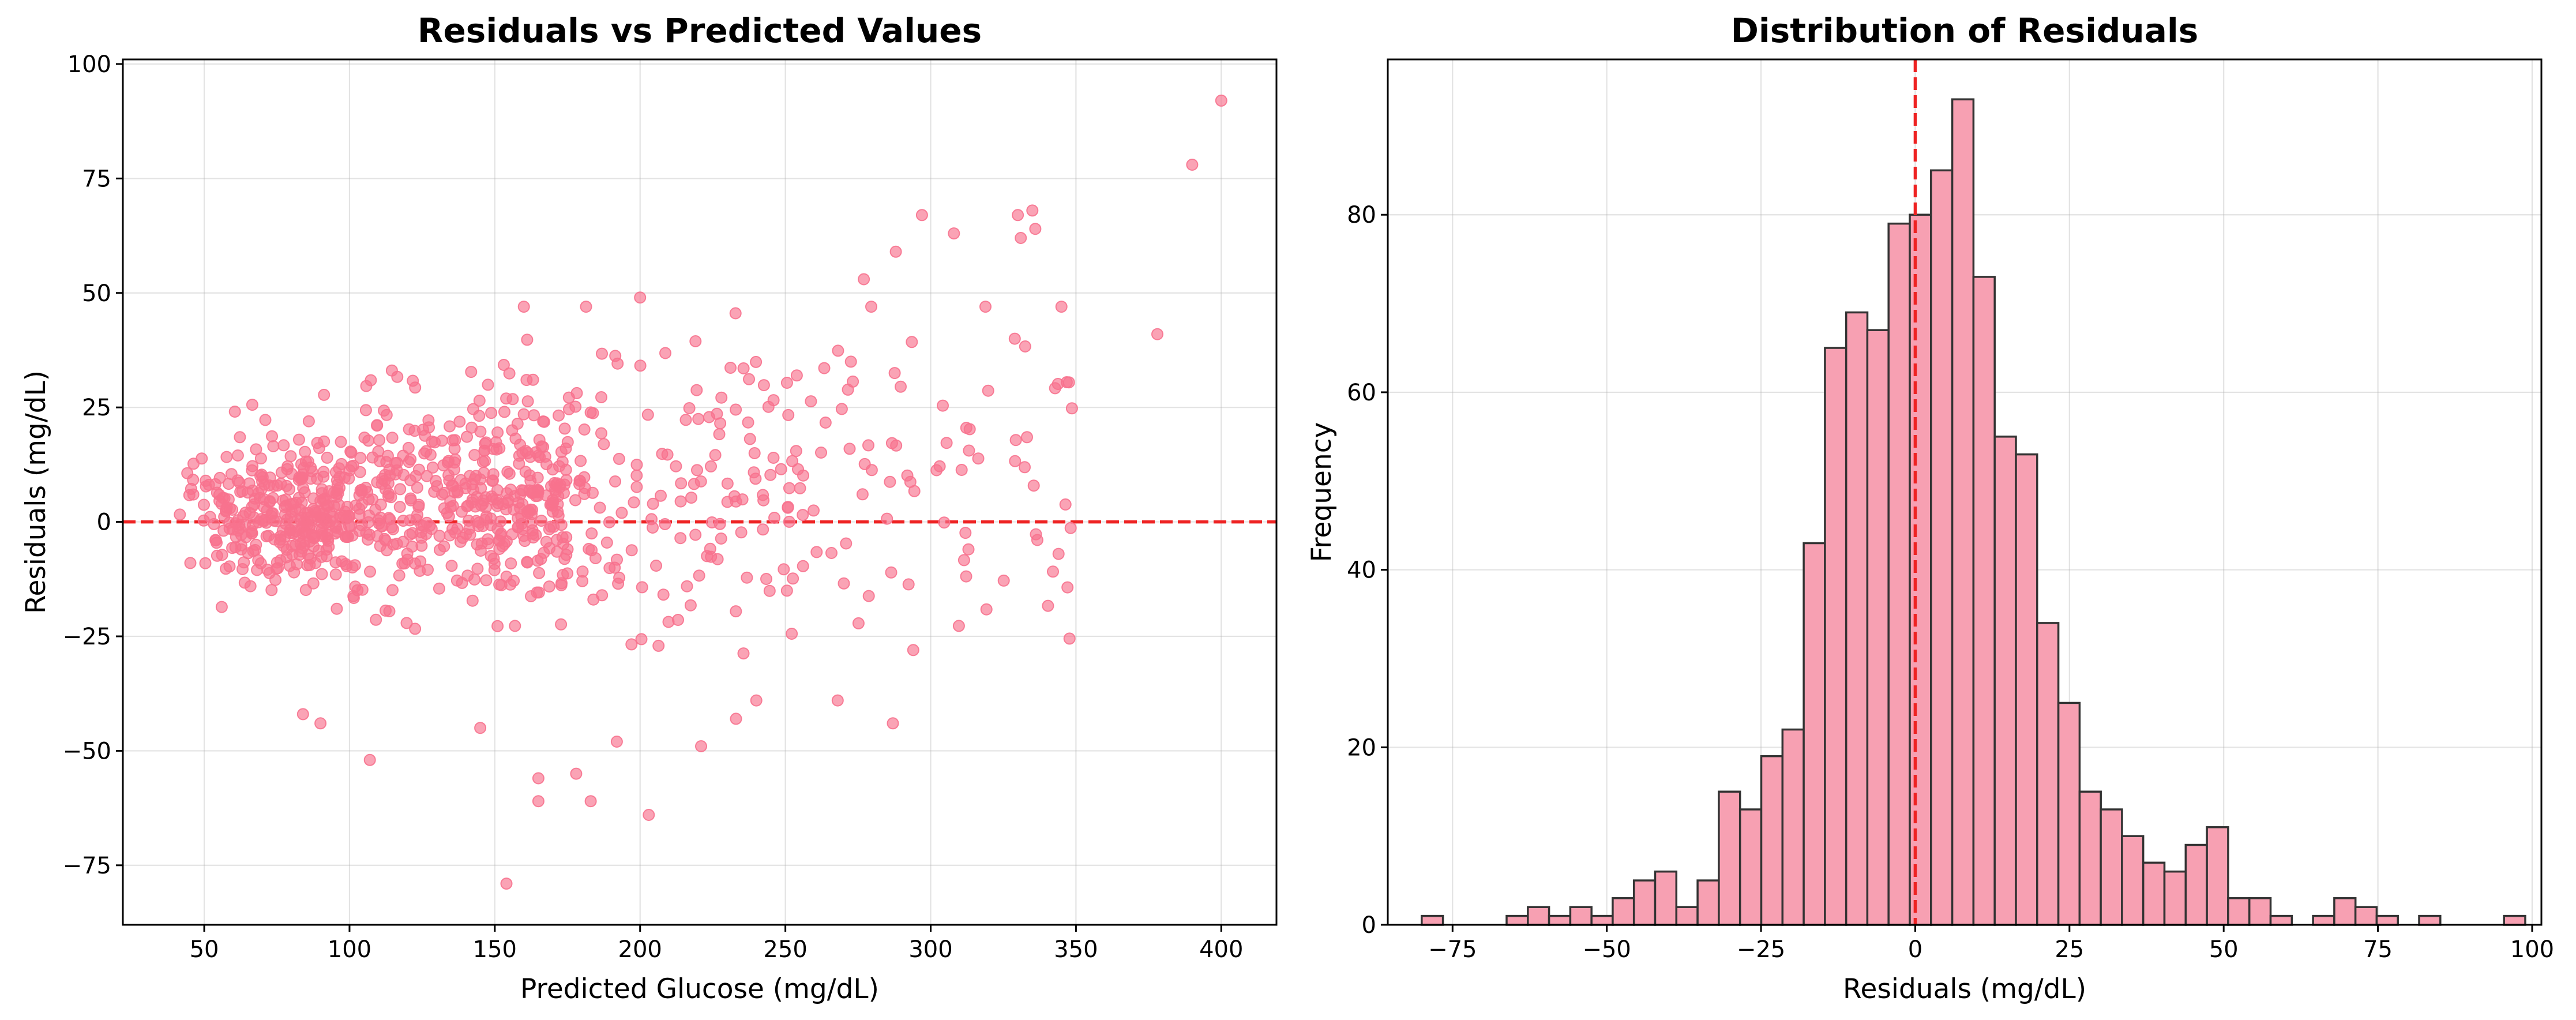 The height and width of the screenshot is (1020, 2576). Describe the element at coordinates (97, 293) in the screenshot. I see `y-tick-label: 50` at that location.